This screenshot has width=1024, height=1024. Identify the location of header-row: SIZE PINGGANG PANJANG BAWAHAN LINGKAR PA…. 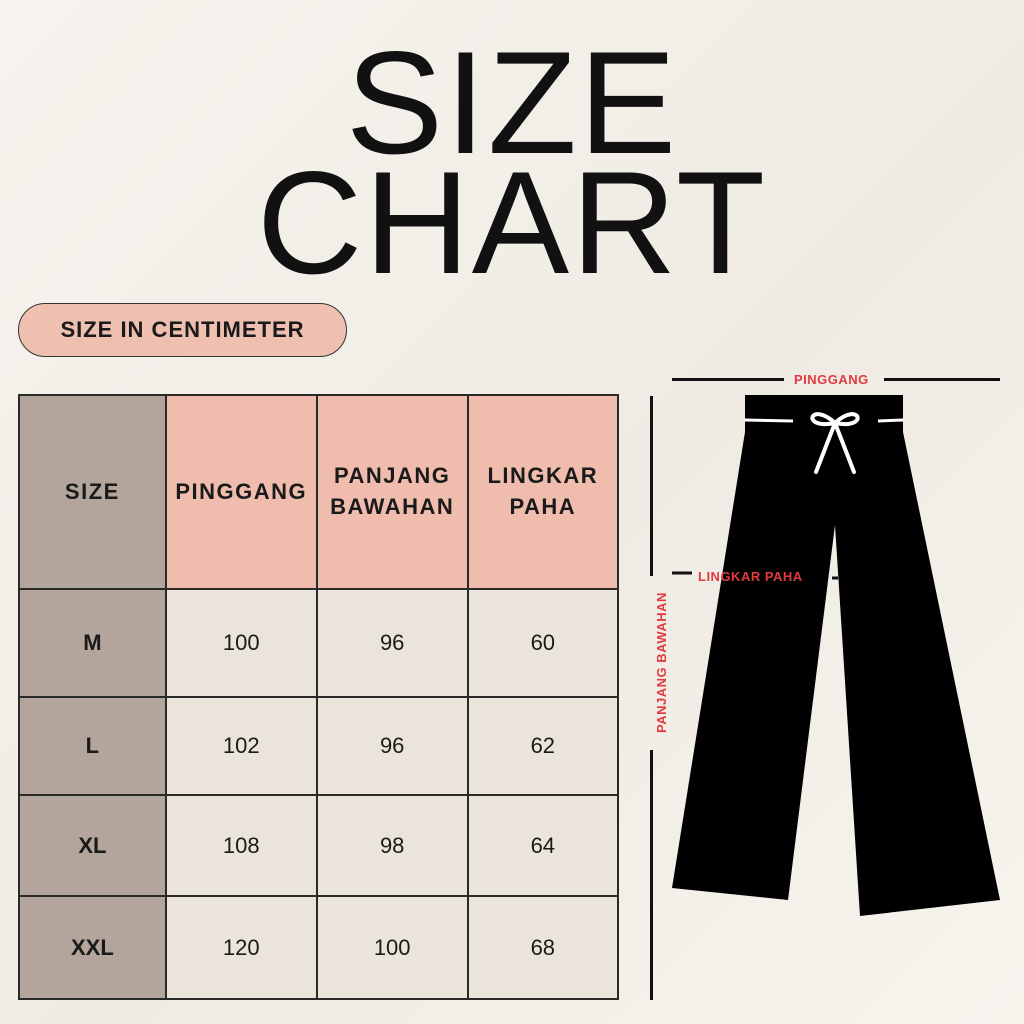
(319, 492).